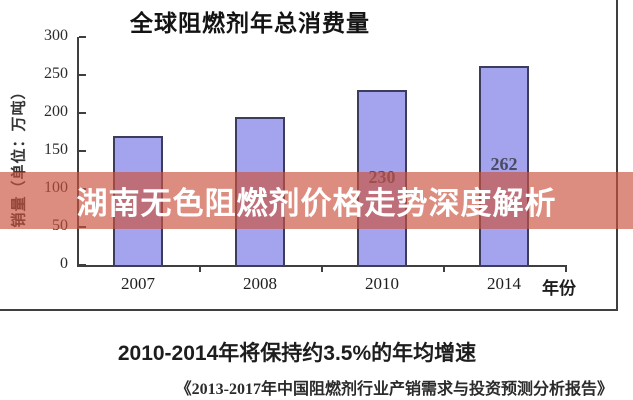 The width and height of the screenshot is (633, 400). I want to click on footer-growth-note: 2010-2014年将保持约3.5%的年均增速, so click(297, 353).